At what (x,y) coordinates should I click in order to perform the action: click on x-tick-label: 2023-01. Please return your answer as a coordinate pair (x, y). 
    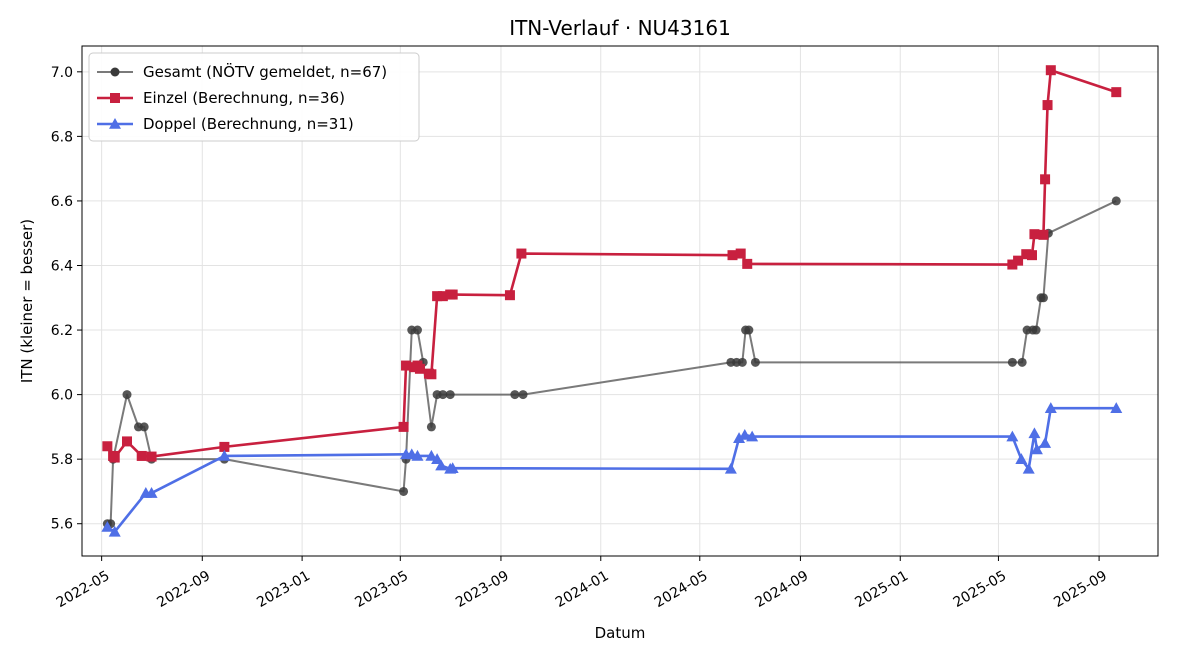
    Looking at the image, I should click on (283, 589).